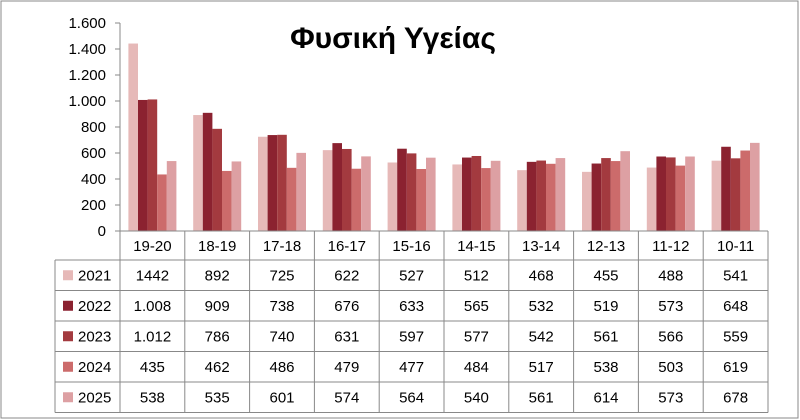  What do you see at coordinates (281, 367) in the screenshot?
I see `data-label: 486` at bounding box center [281, 367].